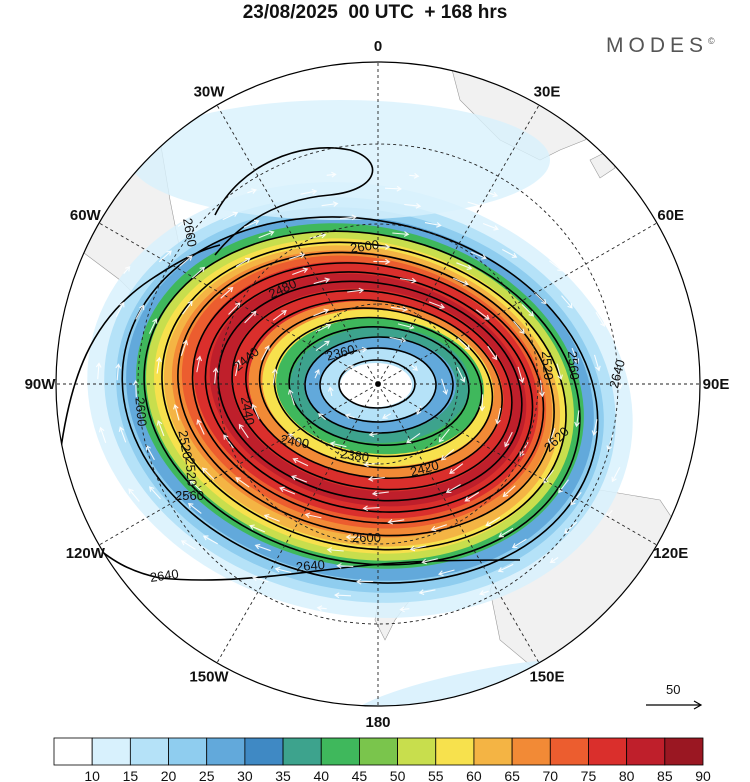  What do you see at coordinates (398, 775) in the screenshot?
I see `colorbar-tick-label: 50` at bounding box center [398, 775].